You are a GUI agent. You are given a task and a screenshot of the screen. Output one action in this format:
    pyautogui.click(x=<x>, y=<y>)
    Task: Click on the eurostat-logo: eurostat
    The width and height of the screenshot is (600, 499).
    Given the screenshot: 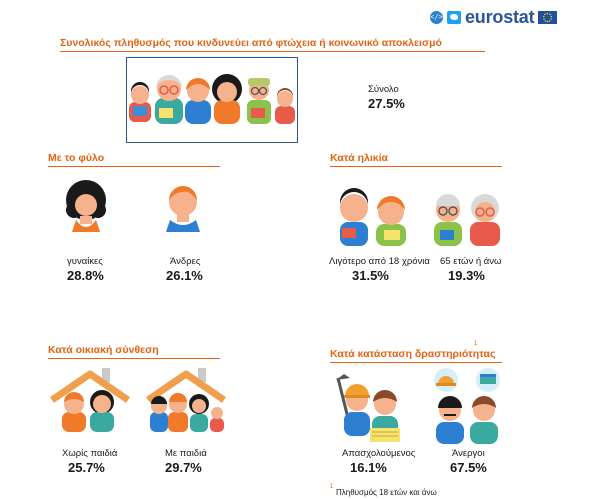 What is the action you would take?
    pyautogui.click(x=500, y=17)
    